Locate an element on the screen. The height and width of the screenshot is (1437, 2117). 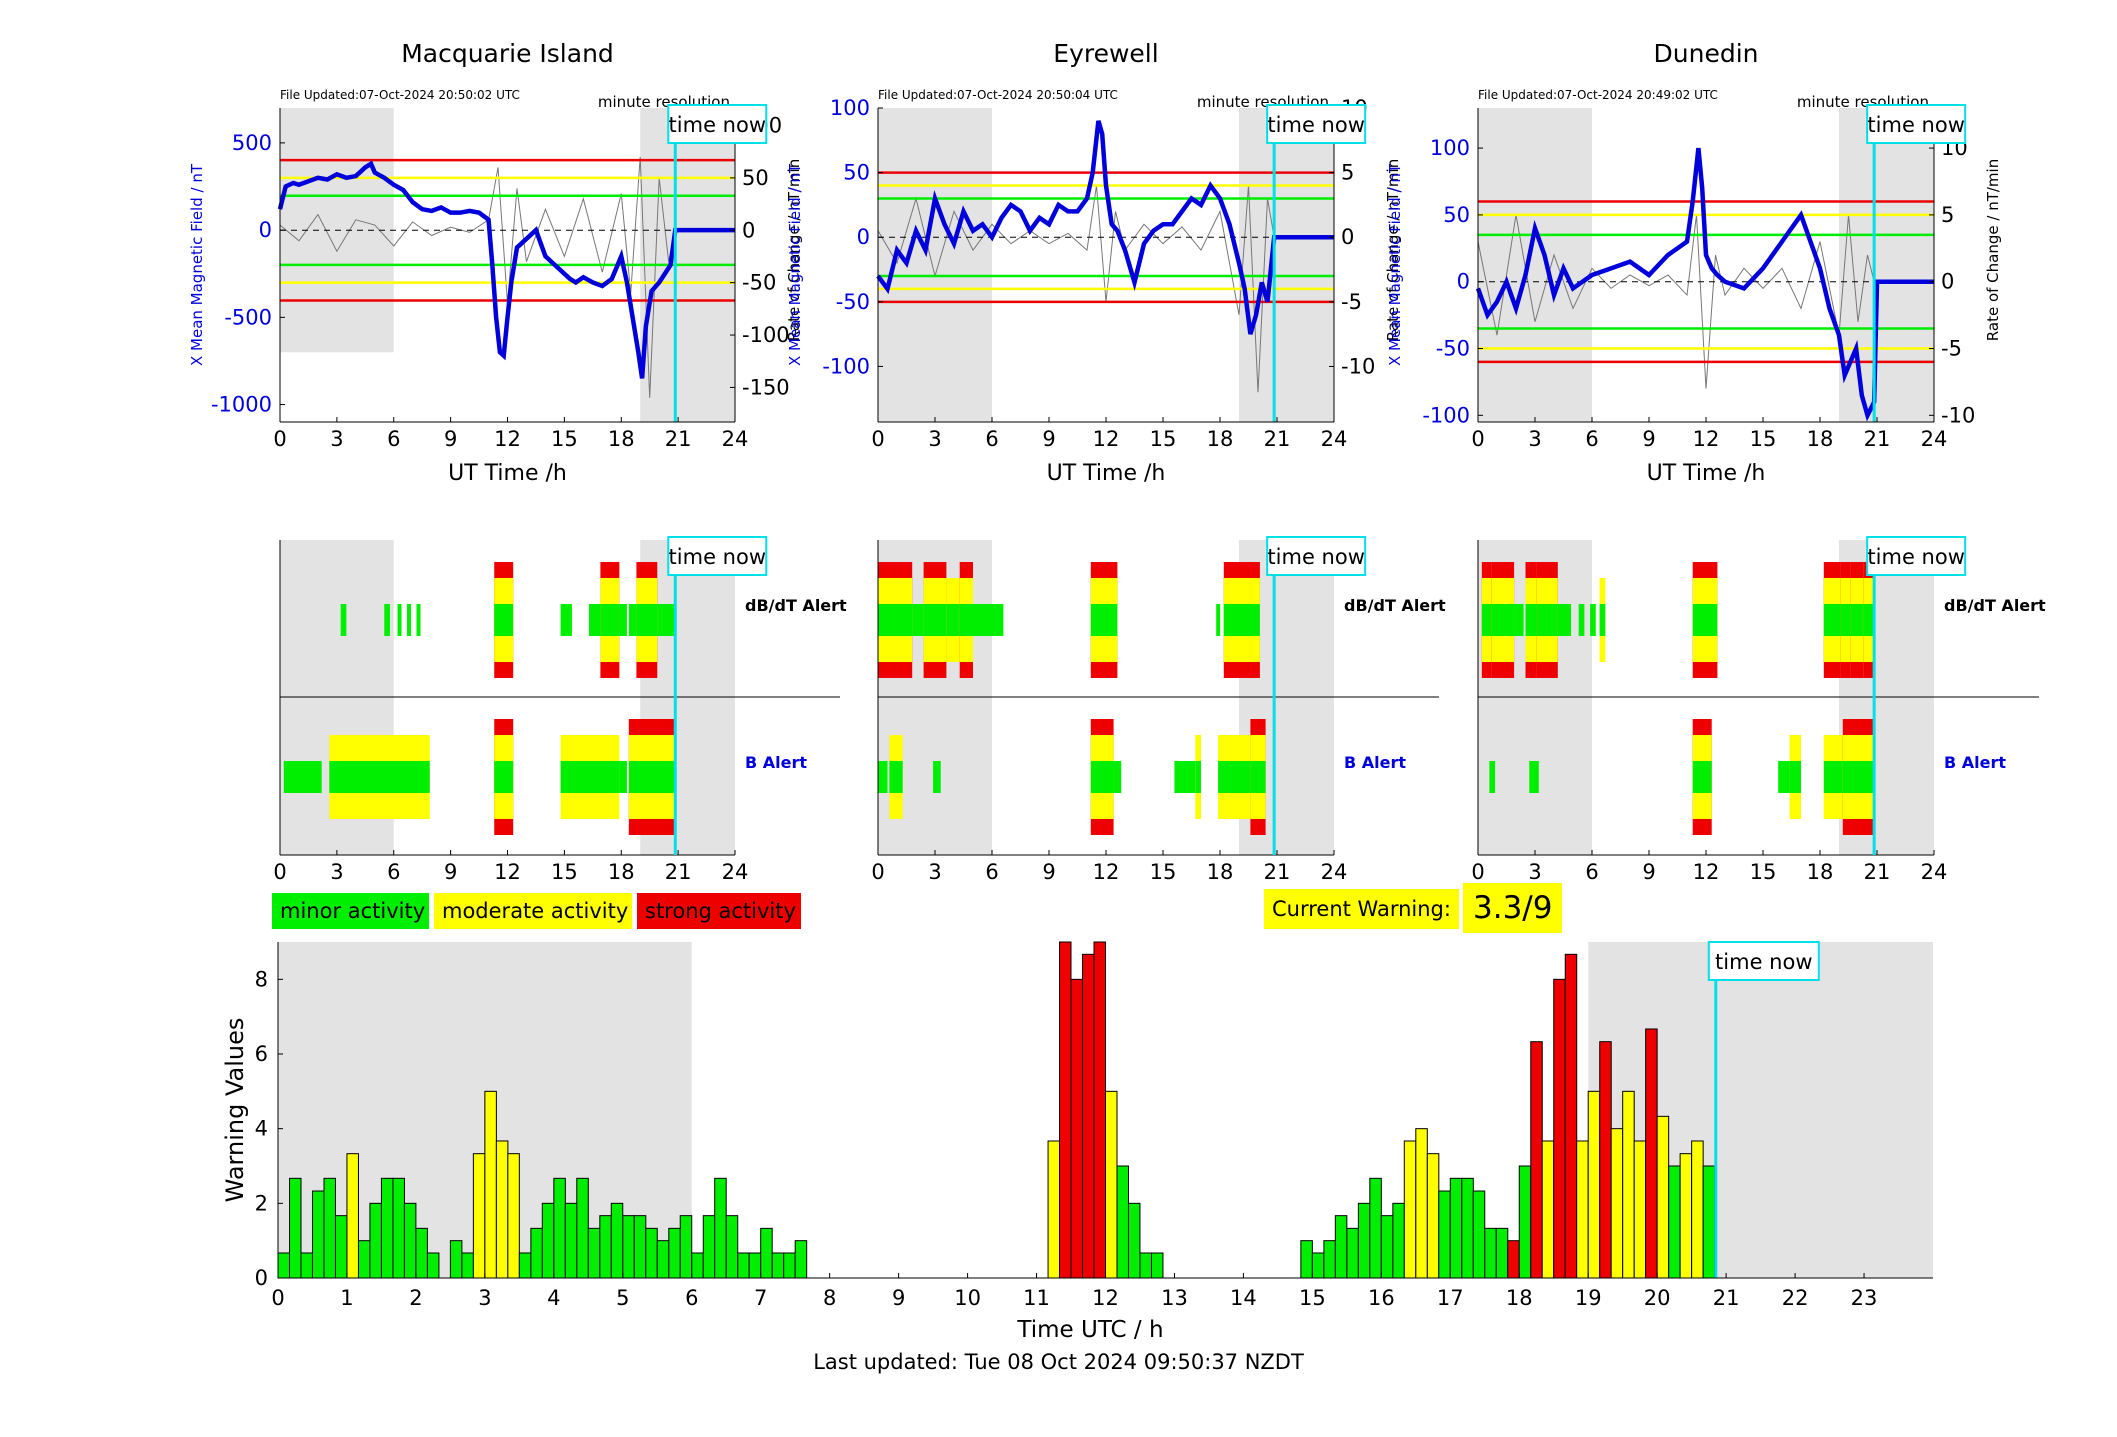
x-tick-label: 13 is located at coordinates (1174, 1298).